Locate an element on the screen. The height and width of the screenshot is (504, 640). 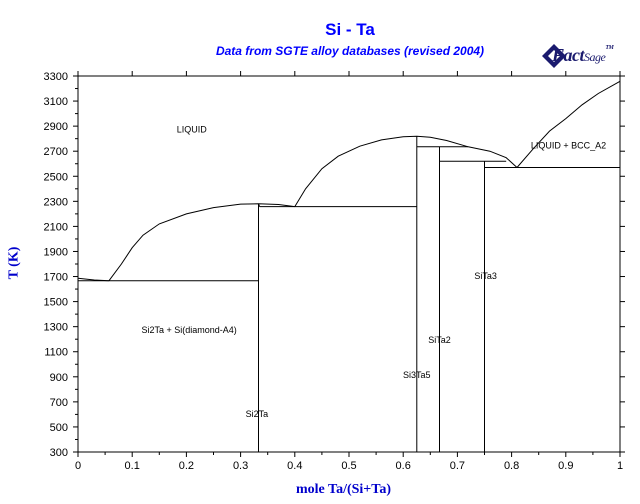
chart-title: Si - Ta is located at coordinates (350, 29).